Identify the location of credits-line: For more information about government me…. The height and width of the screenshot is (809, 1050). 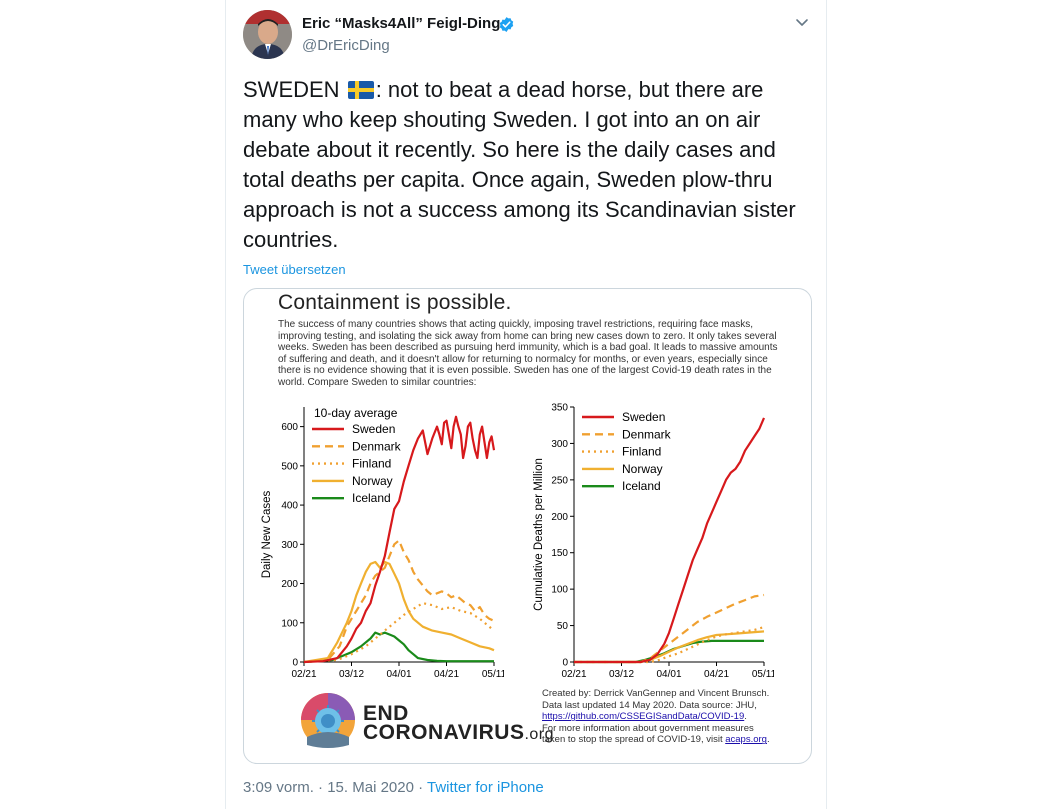
(648, 728).